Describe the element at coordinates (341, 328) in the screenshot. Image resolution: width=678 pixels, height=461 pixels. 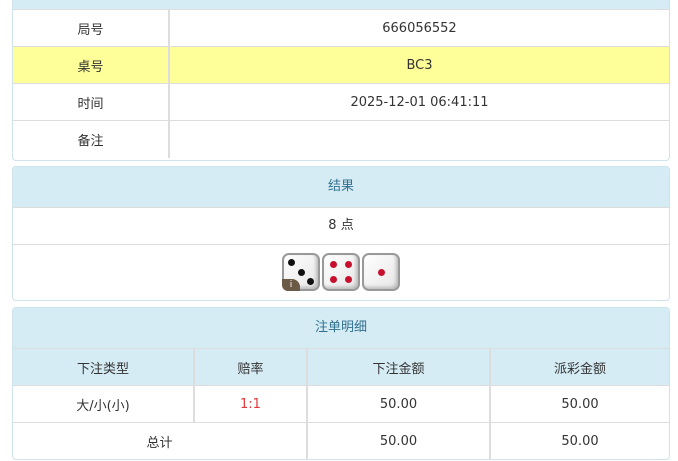
I see `bet-details-title: 注单明细` at that location.